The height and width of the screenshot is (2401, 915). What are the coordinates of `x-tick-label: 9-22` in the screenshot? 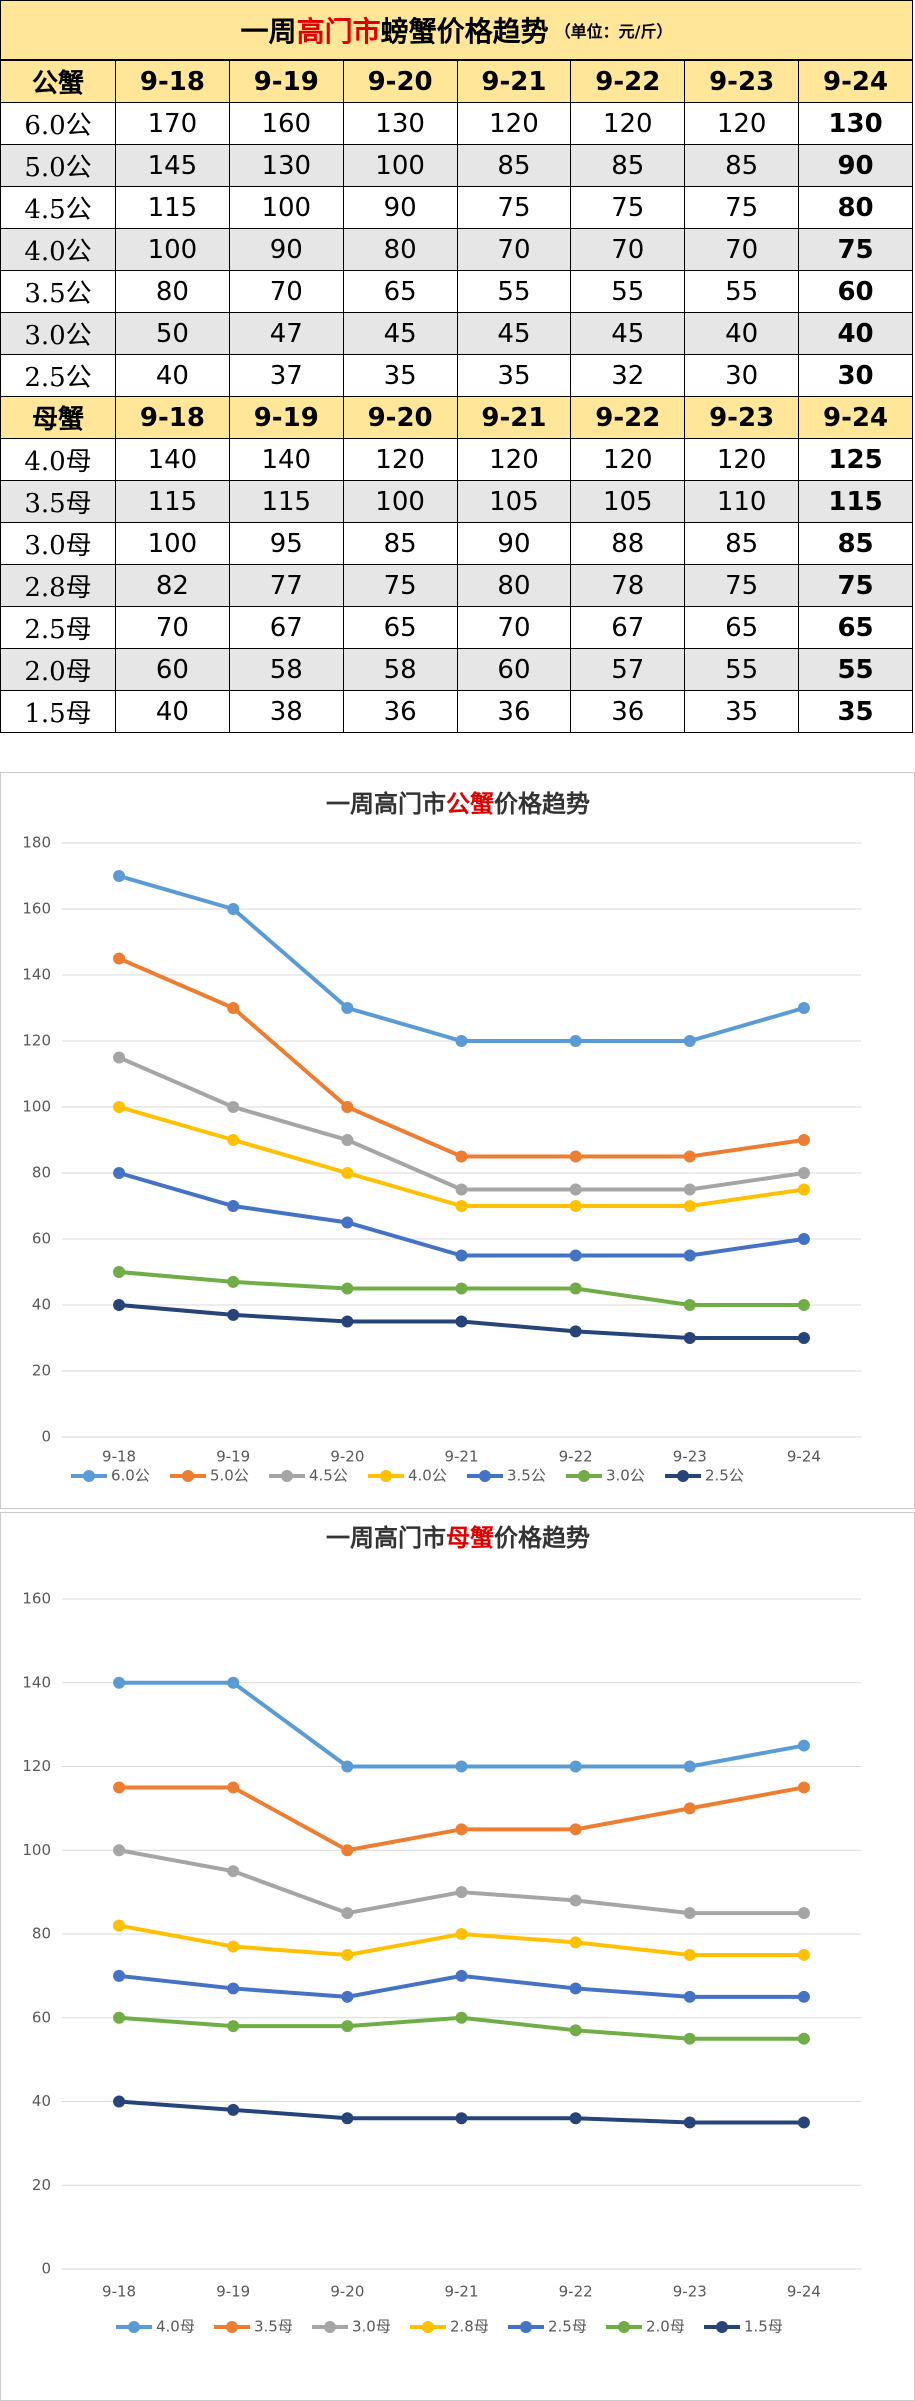 It's located at (576, 2292).